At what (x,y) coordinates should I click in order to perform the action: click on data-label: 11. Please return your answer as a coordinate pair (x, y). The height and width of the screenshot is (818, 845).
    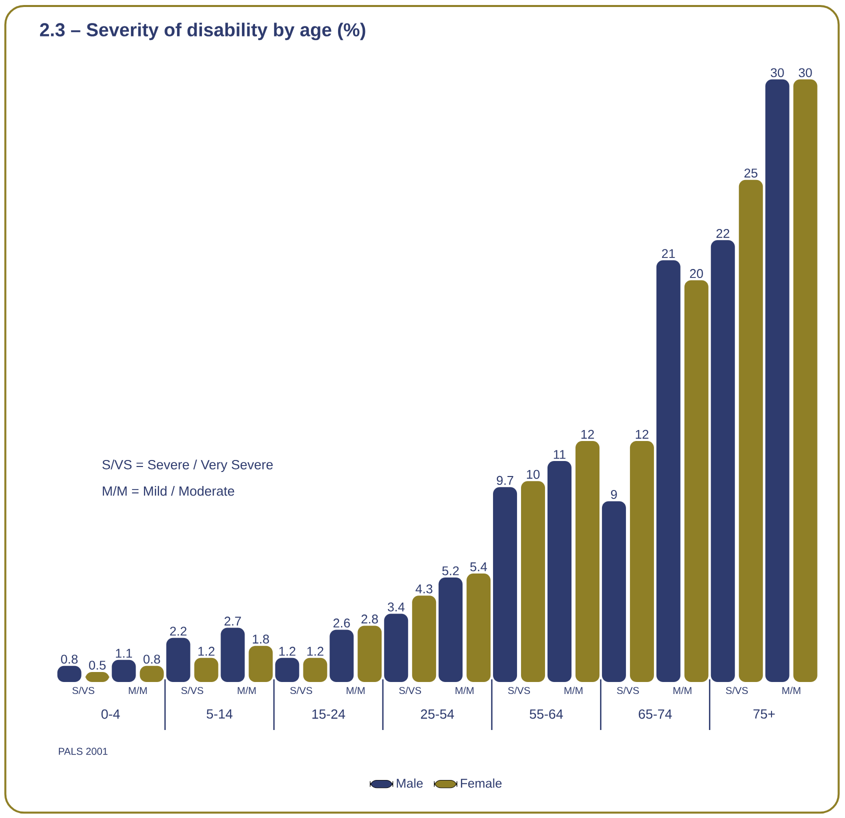
    Looking at the image, I should click on (560, 454).